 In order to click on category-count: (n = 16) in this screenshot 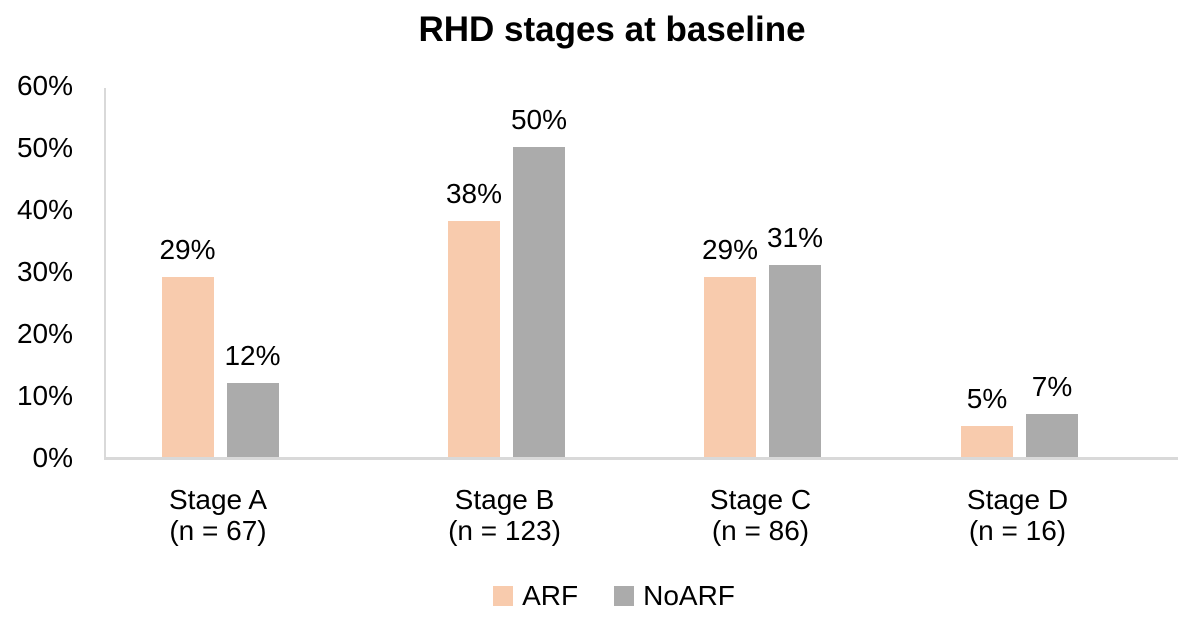, I will do `click(1017, 530)`.